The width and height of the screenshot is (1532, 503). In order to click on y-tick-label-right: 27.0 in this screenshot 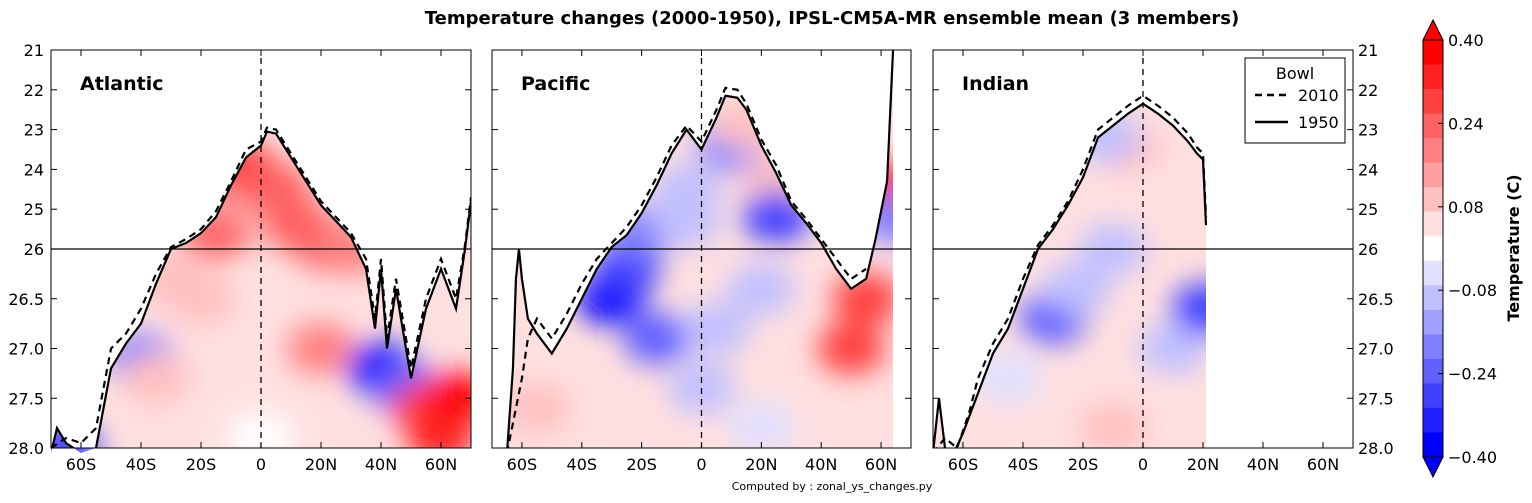, I will do `click(1376, 349)`.